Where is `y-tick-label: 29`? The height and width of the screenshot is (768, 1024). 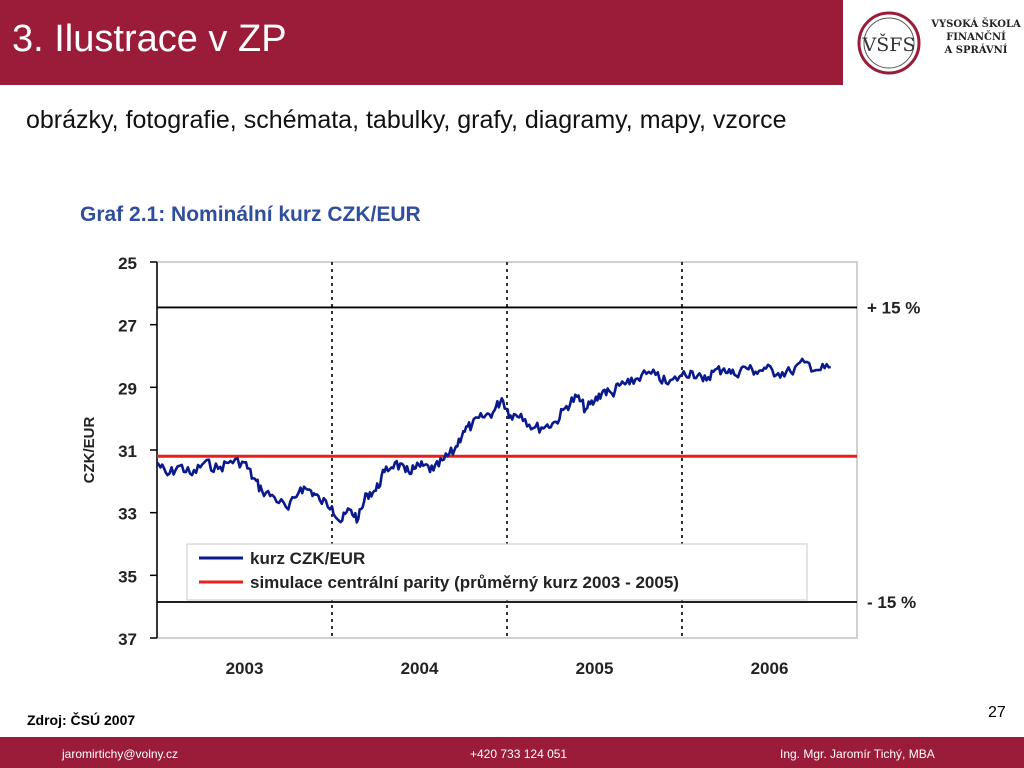 y-tick-label: 29 is located at coordinates (127, 388).